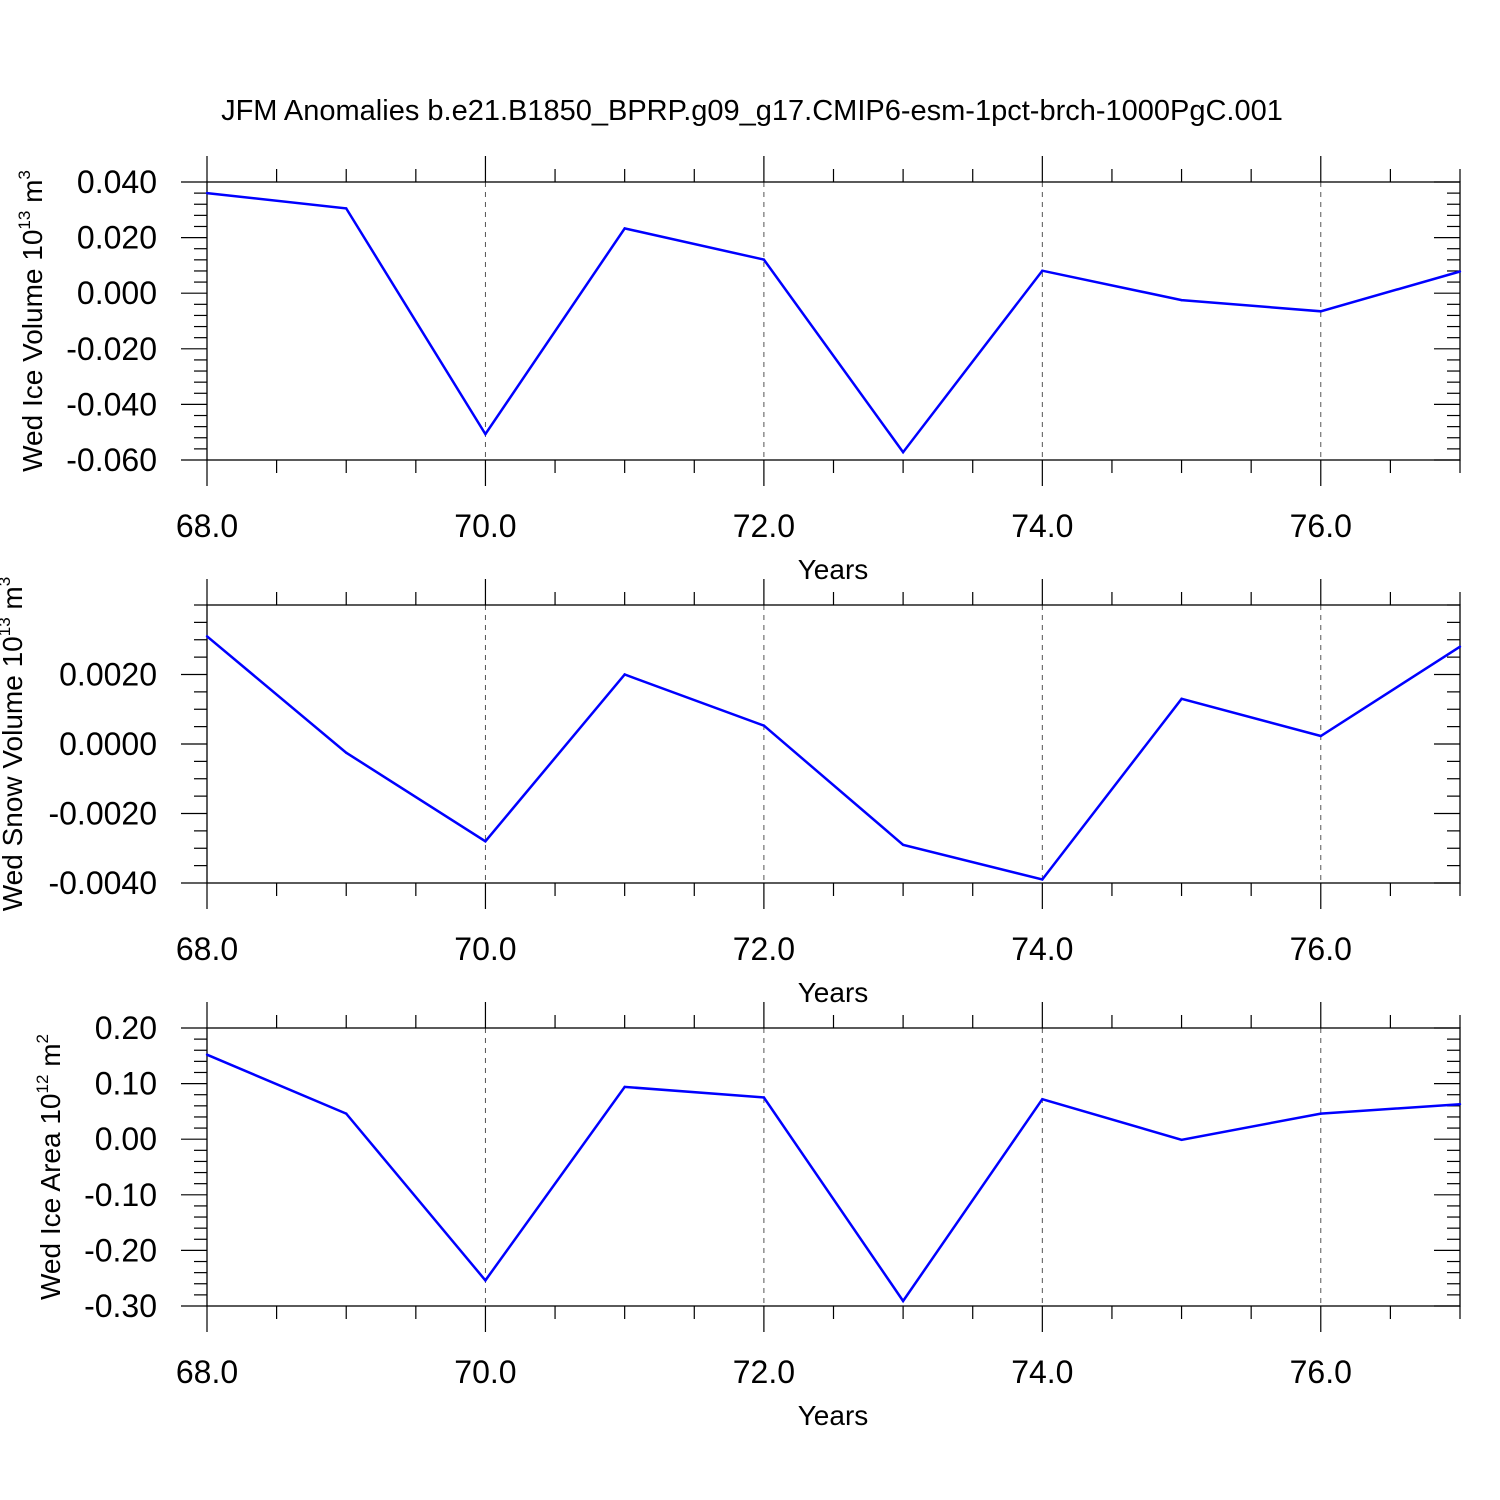 This screenshot has width=1500, height=1500. I want to click on y-tick-label: 0.020, so click(117, 238).